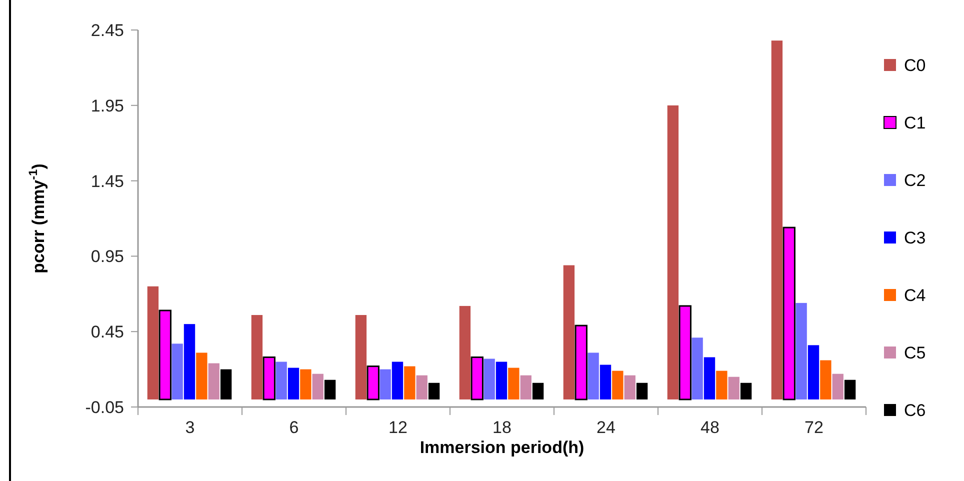  What do you see at coordinates (915, 410) in the screenshot?
I see `legend-label: C6` at bounding box center [915, 410].